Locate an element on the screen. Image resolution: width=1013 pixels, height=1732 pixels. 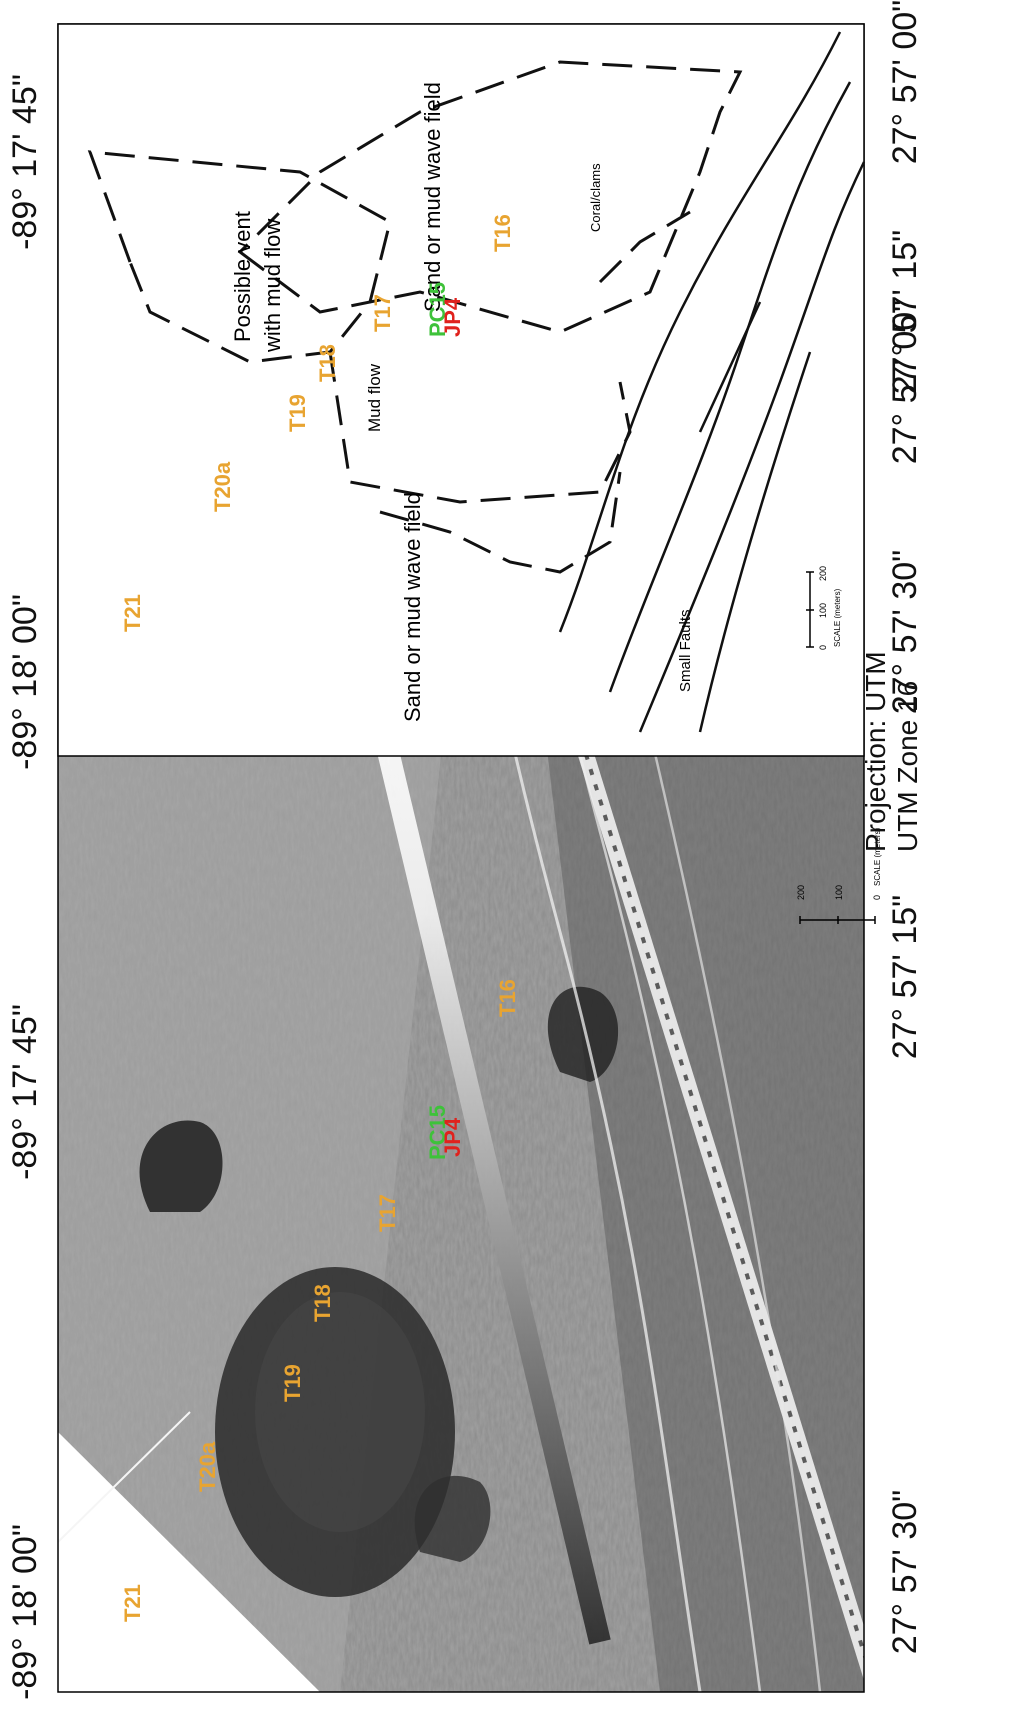
sonar-site-label-t18: T18 is located at coordinates (322, 1303).